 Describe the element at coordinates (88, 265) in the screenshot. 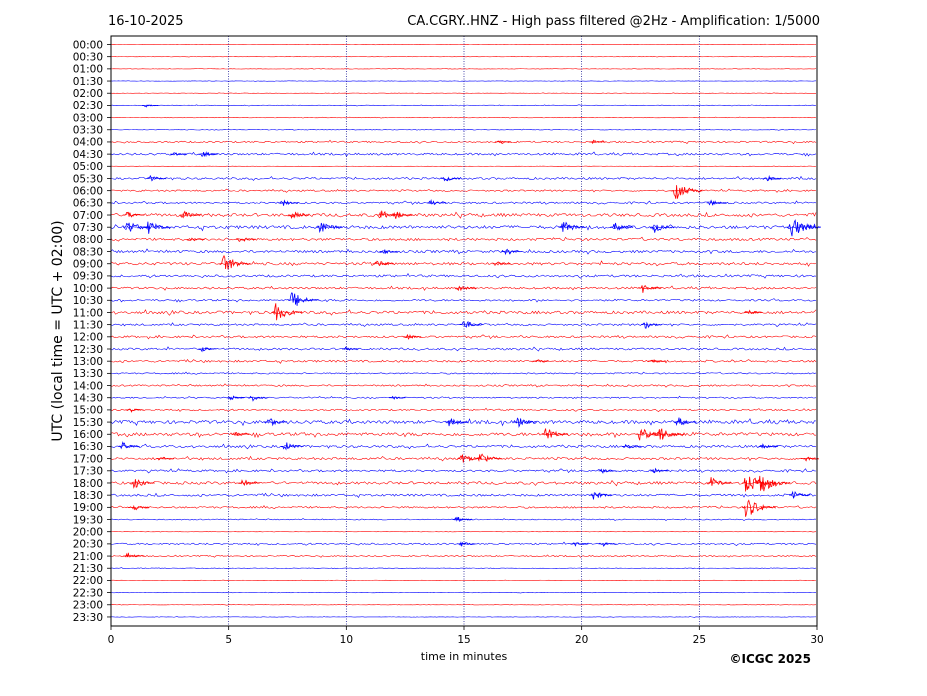

I see `y-tick-label: 09:00` at that location.